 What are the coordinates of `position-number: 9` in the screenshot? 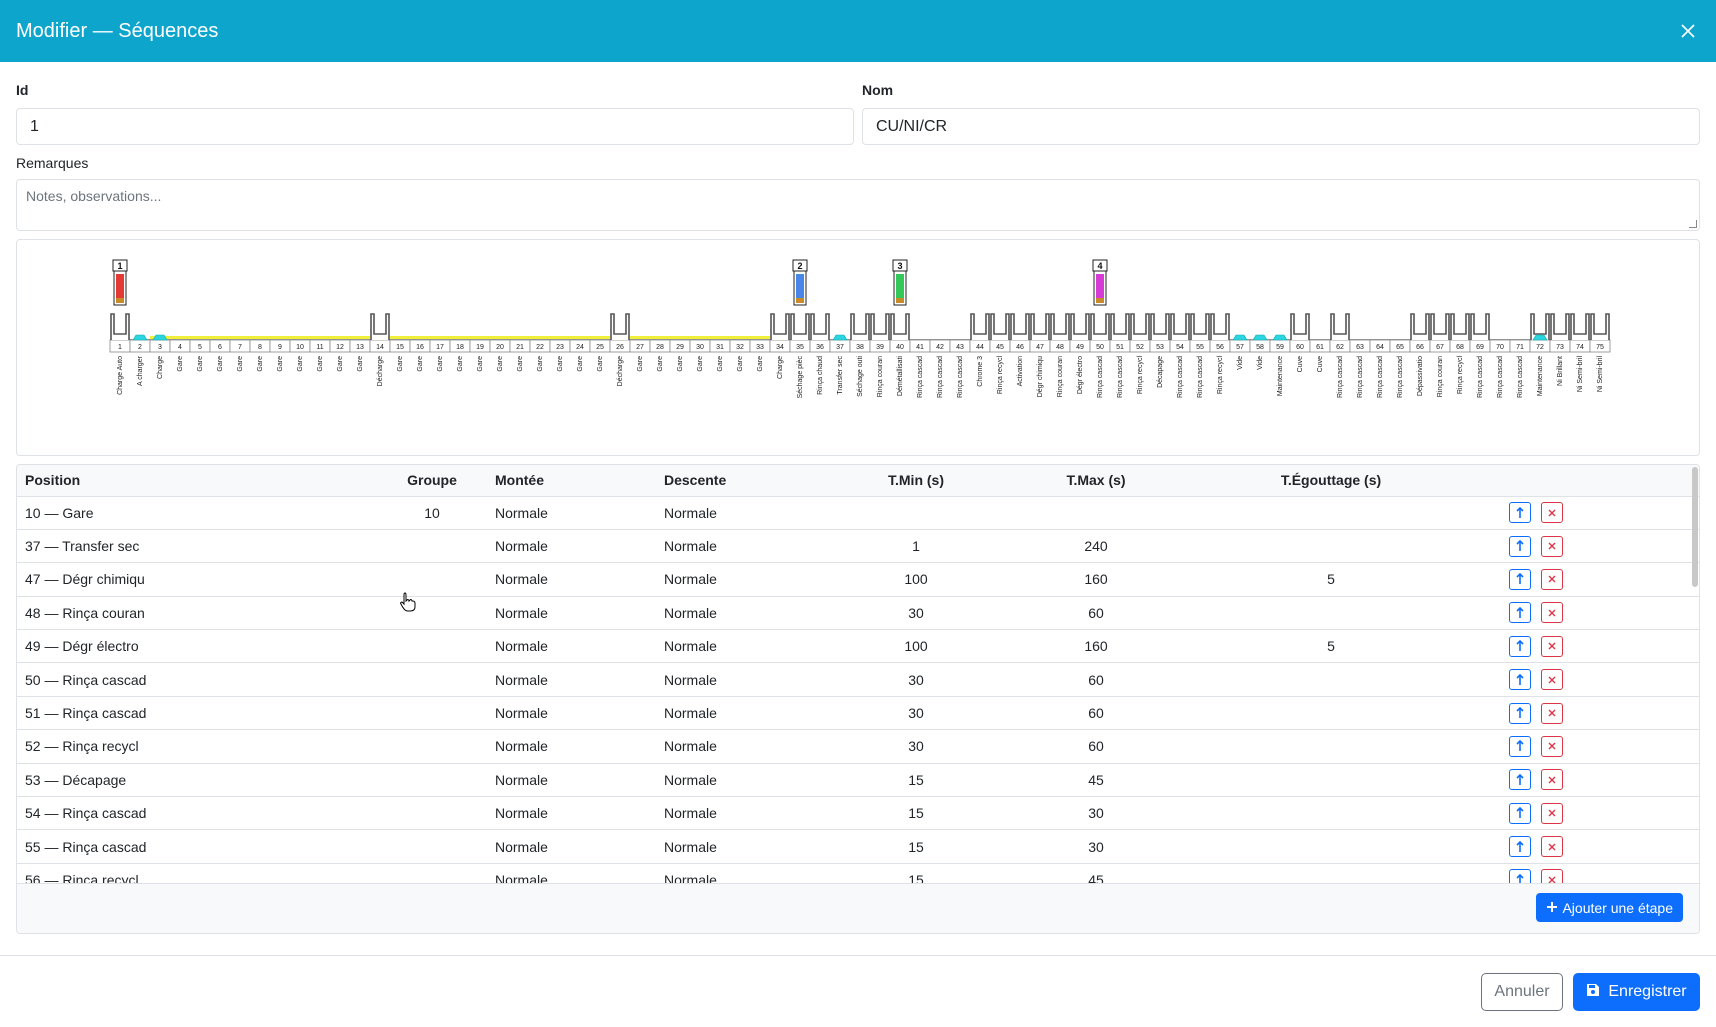 It's located at (280, 347).